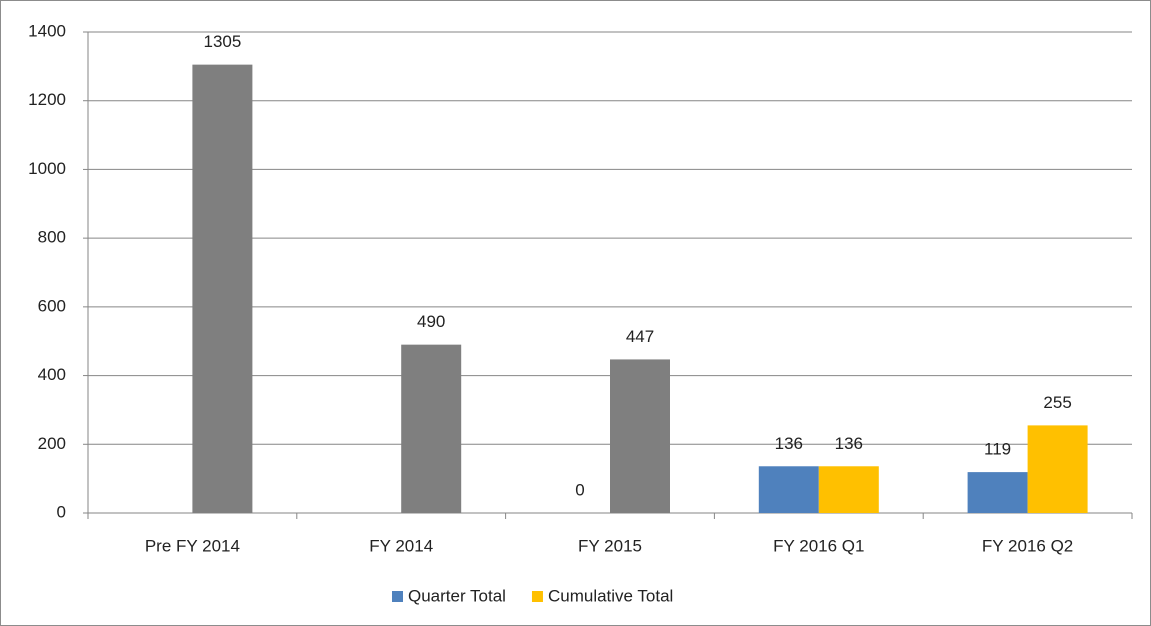  I want to click on y-tick-label: 200, so click(52, 443).